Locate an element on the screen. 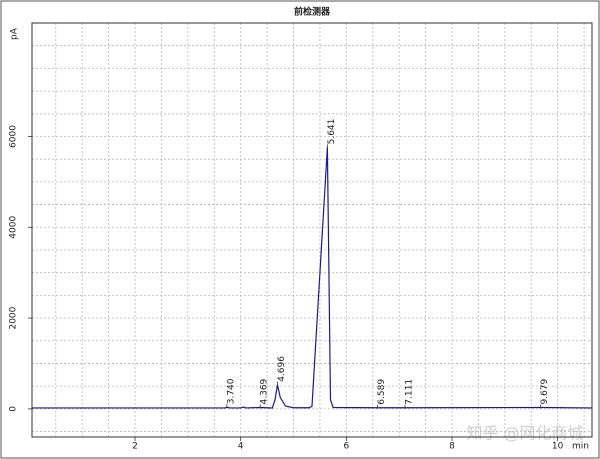 The width and height of the screenshot is (600, 459). y-tick-label: 6000 is located at coordinates (14, 136).